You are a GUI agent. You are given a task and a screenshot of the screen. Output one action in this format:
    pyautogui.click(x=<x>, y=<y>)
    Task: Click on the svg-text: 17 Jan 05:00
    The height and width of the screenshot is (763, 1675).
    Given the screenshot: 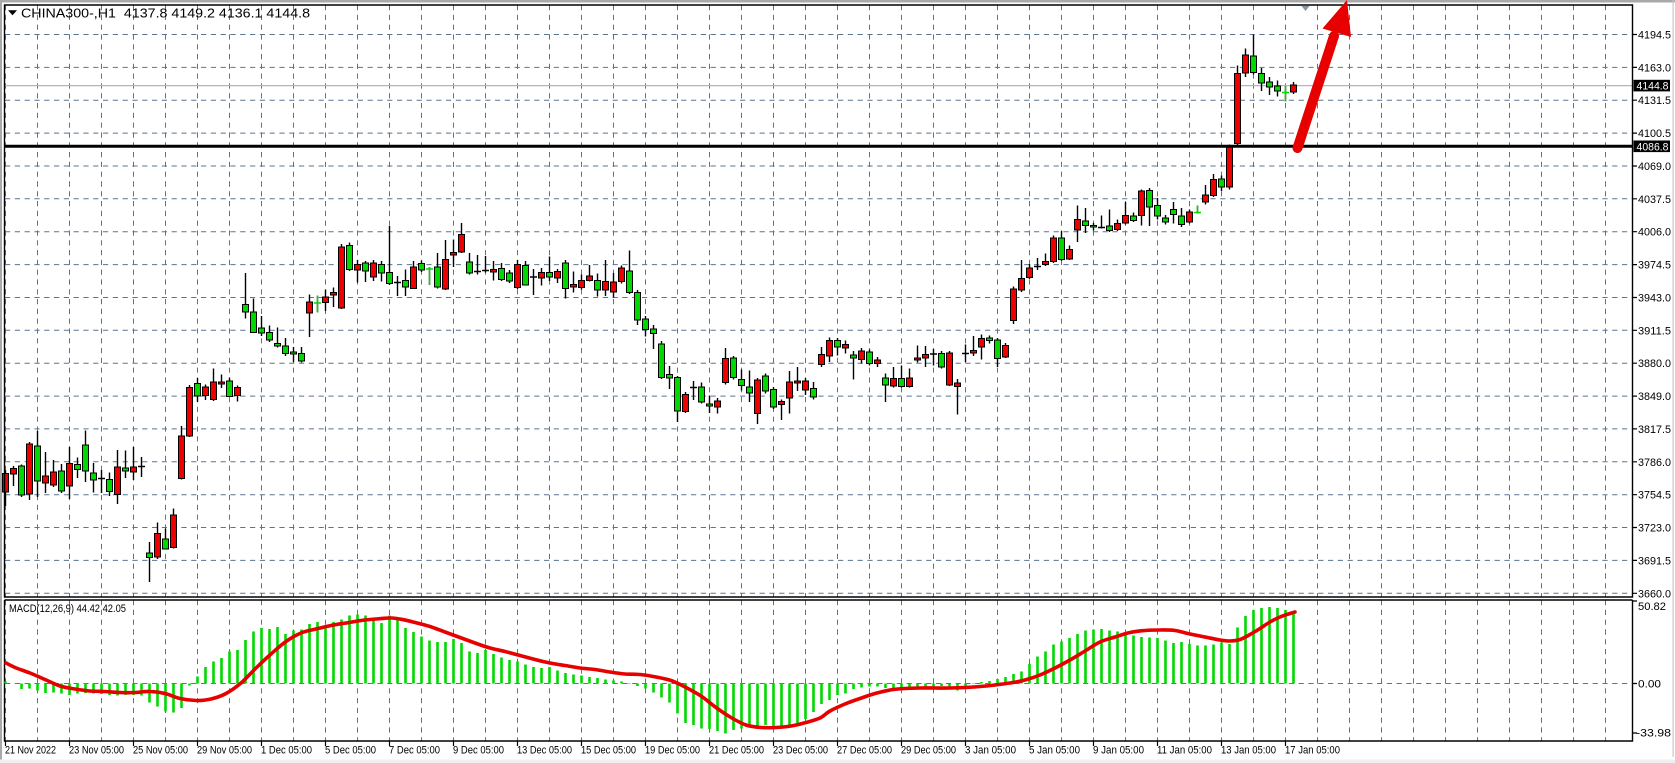 What is the action you would take?
    pyautogui.click(x=1312, y=751)
    